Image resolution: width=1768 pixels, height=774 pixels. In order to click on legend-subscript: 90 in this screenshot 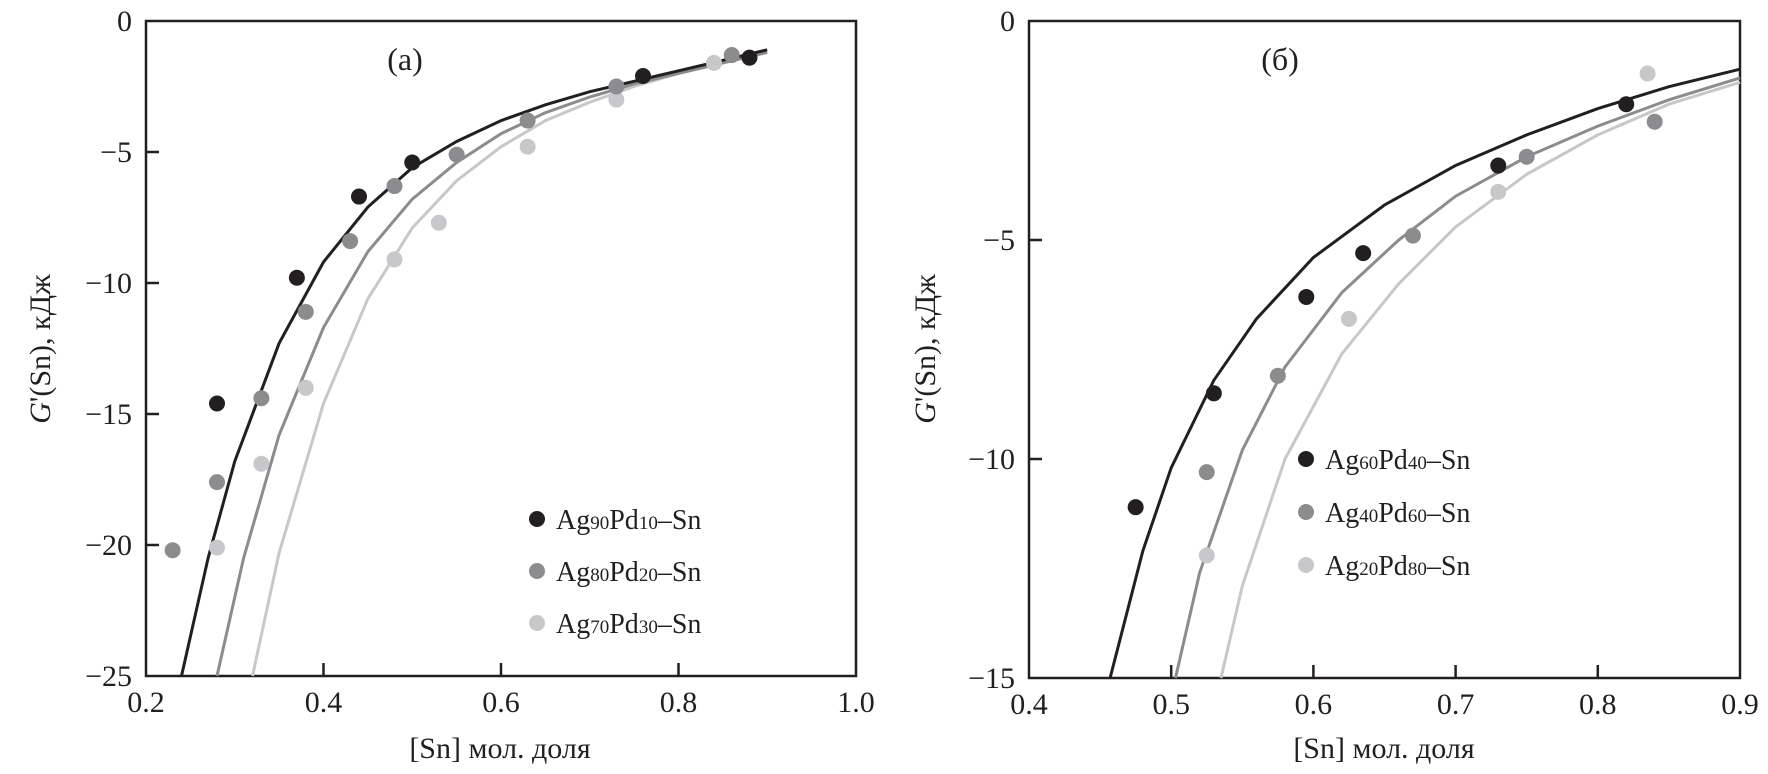, I will do `click(599, 523)`.